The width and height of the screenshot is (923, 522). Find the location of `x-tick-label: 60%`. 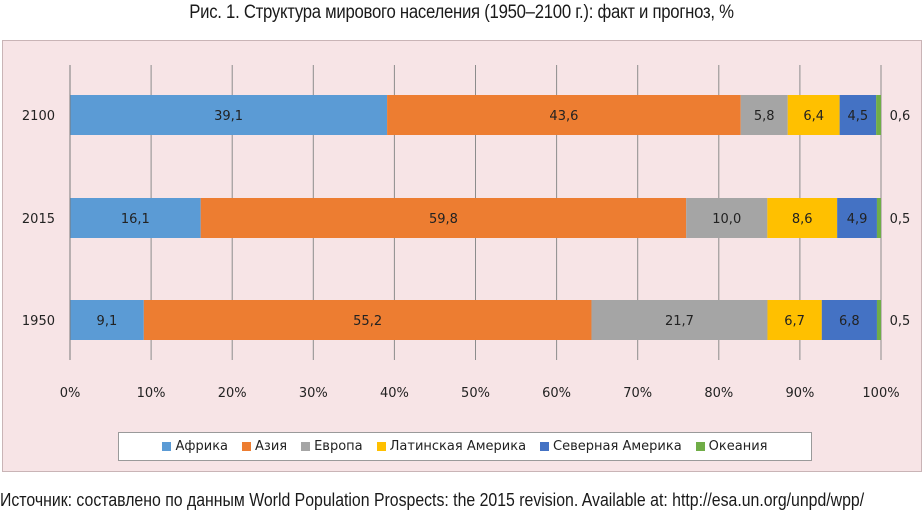

x-tick-label: 60% is located at coordinates (556, 393).